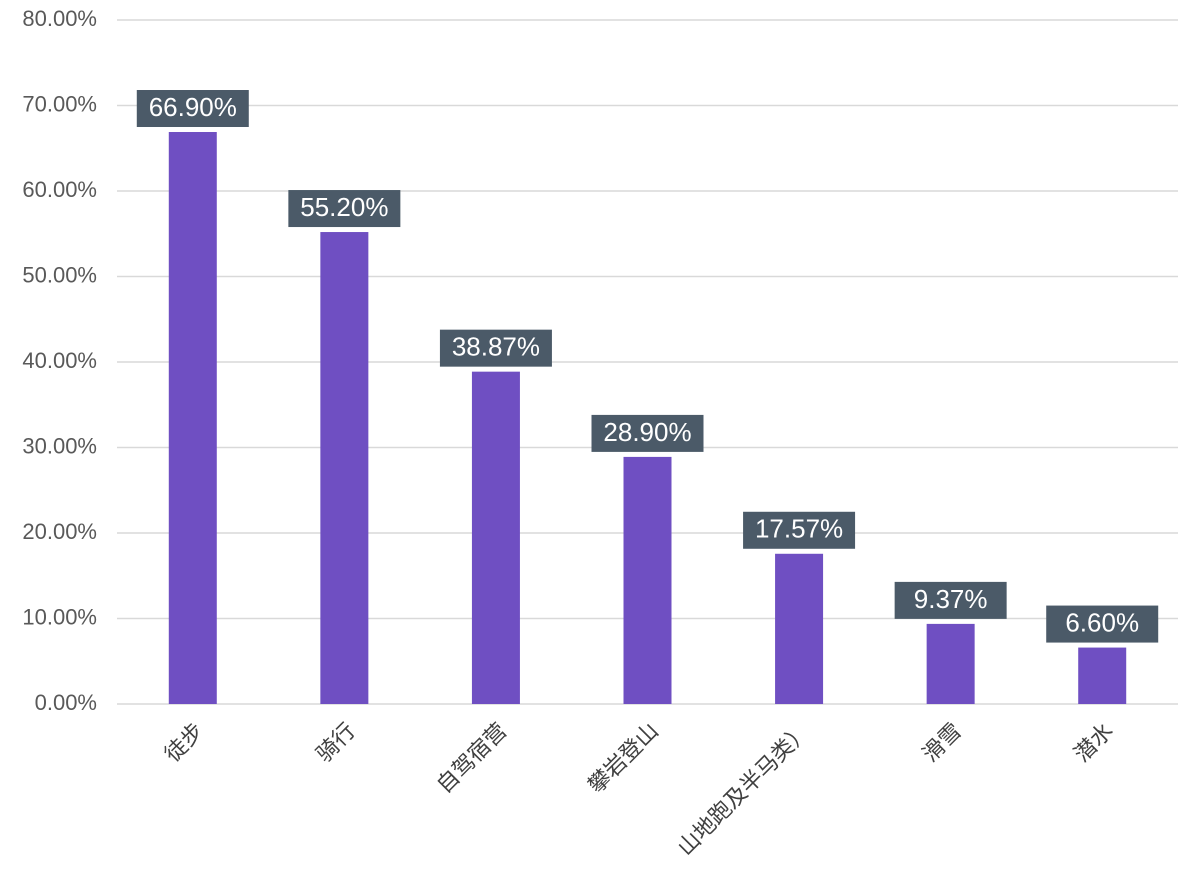 The width and height of the screenshot is (1178, 878). I want to click on x-tick-label: 山地跑及半马类）, so click(744, 789).